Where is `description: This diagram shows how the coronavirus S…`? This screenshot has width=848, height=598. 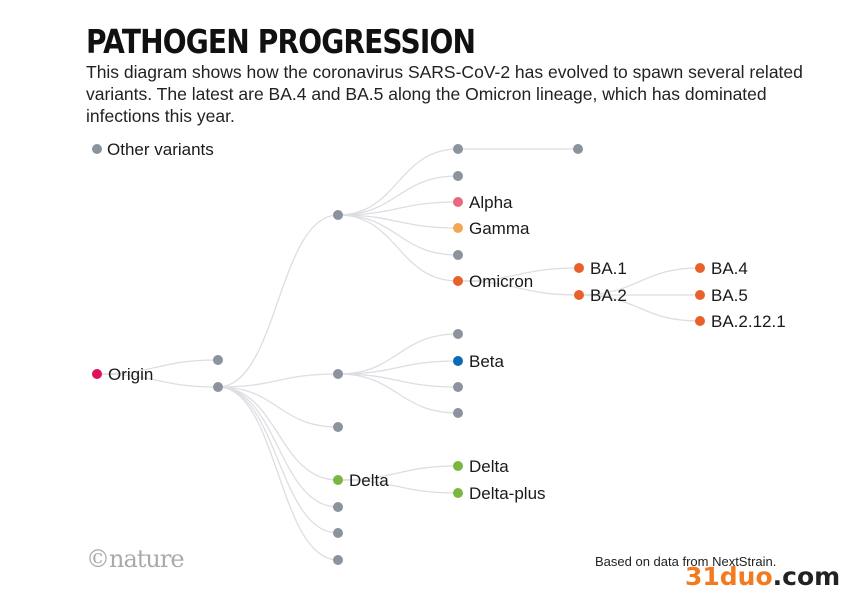
description: This diagram shows how the coronavirus S… is located at coordinates (444, 94).